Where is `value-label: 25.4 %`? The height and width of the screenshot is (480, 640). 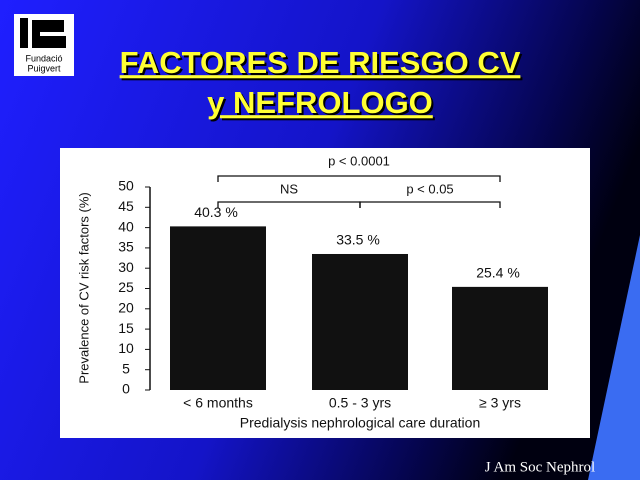 value-label: 25.4 % is located at coordinates (498, 273).